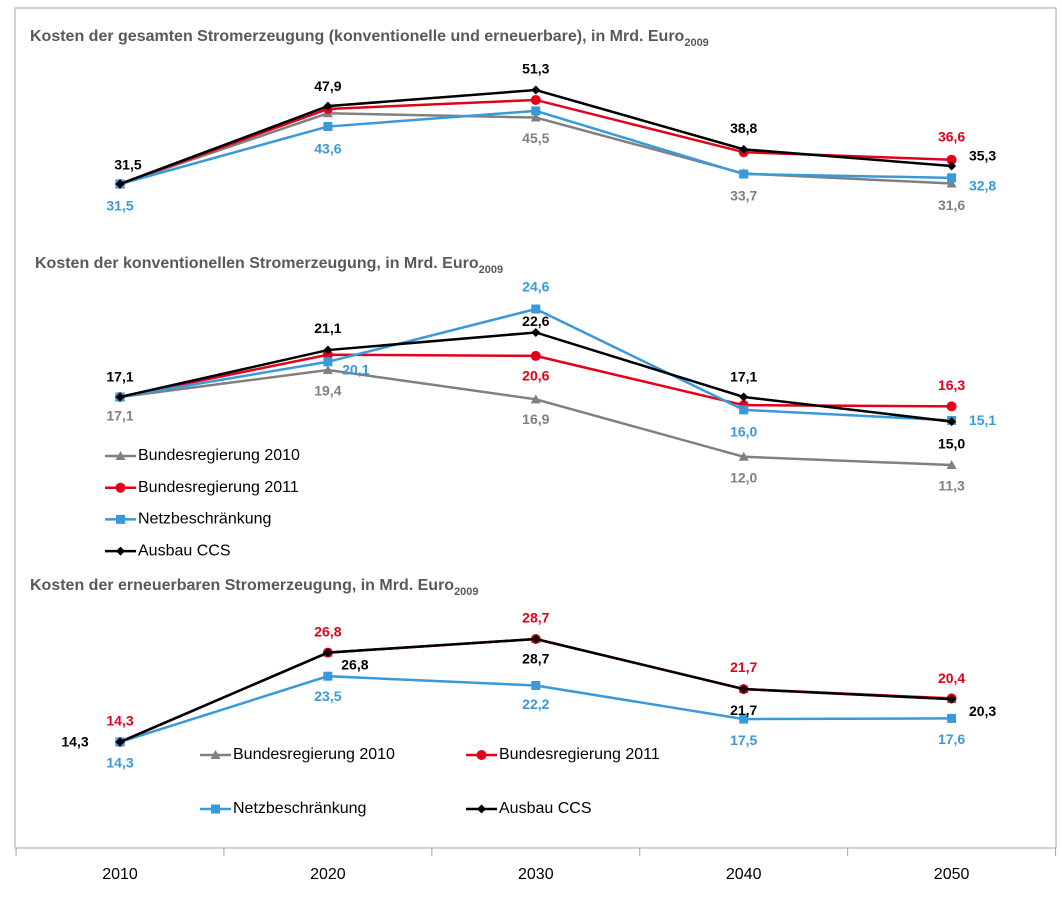  What do you see at coordinates (327, 148) in the screenshot?
I see `data-label: 43,6` at bounding box center [327, 148].